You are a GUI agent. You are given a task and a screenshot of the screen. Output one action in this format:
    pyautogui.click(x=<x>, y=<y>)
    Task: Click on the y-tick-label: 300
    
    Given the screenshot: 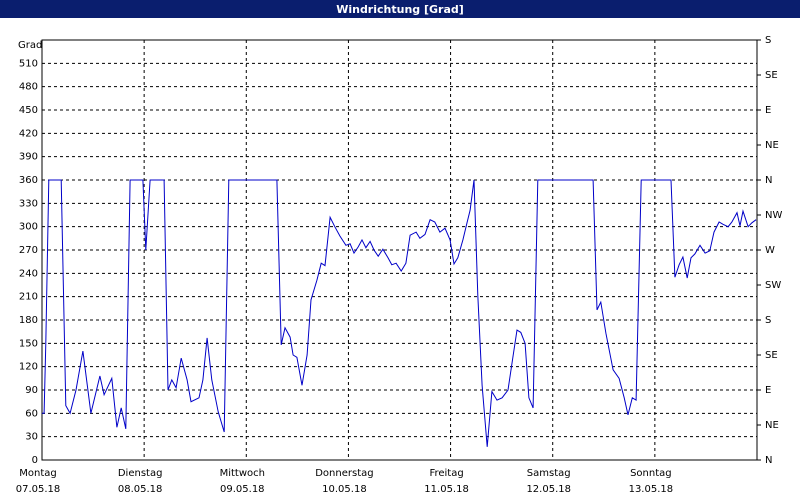 What is the action you would take?
    pyautogui.click(x=28, y=227)
    